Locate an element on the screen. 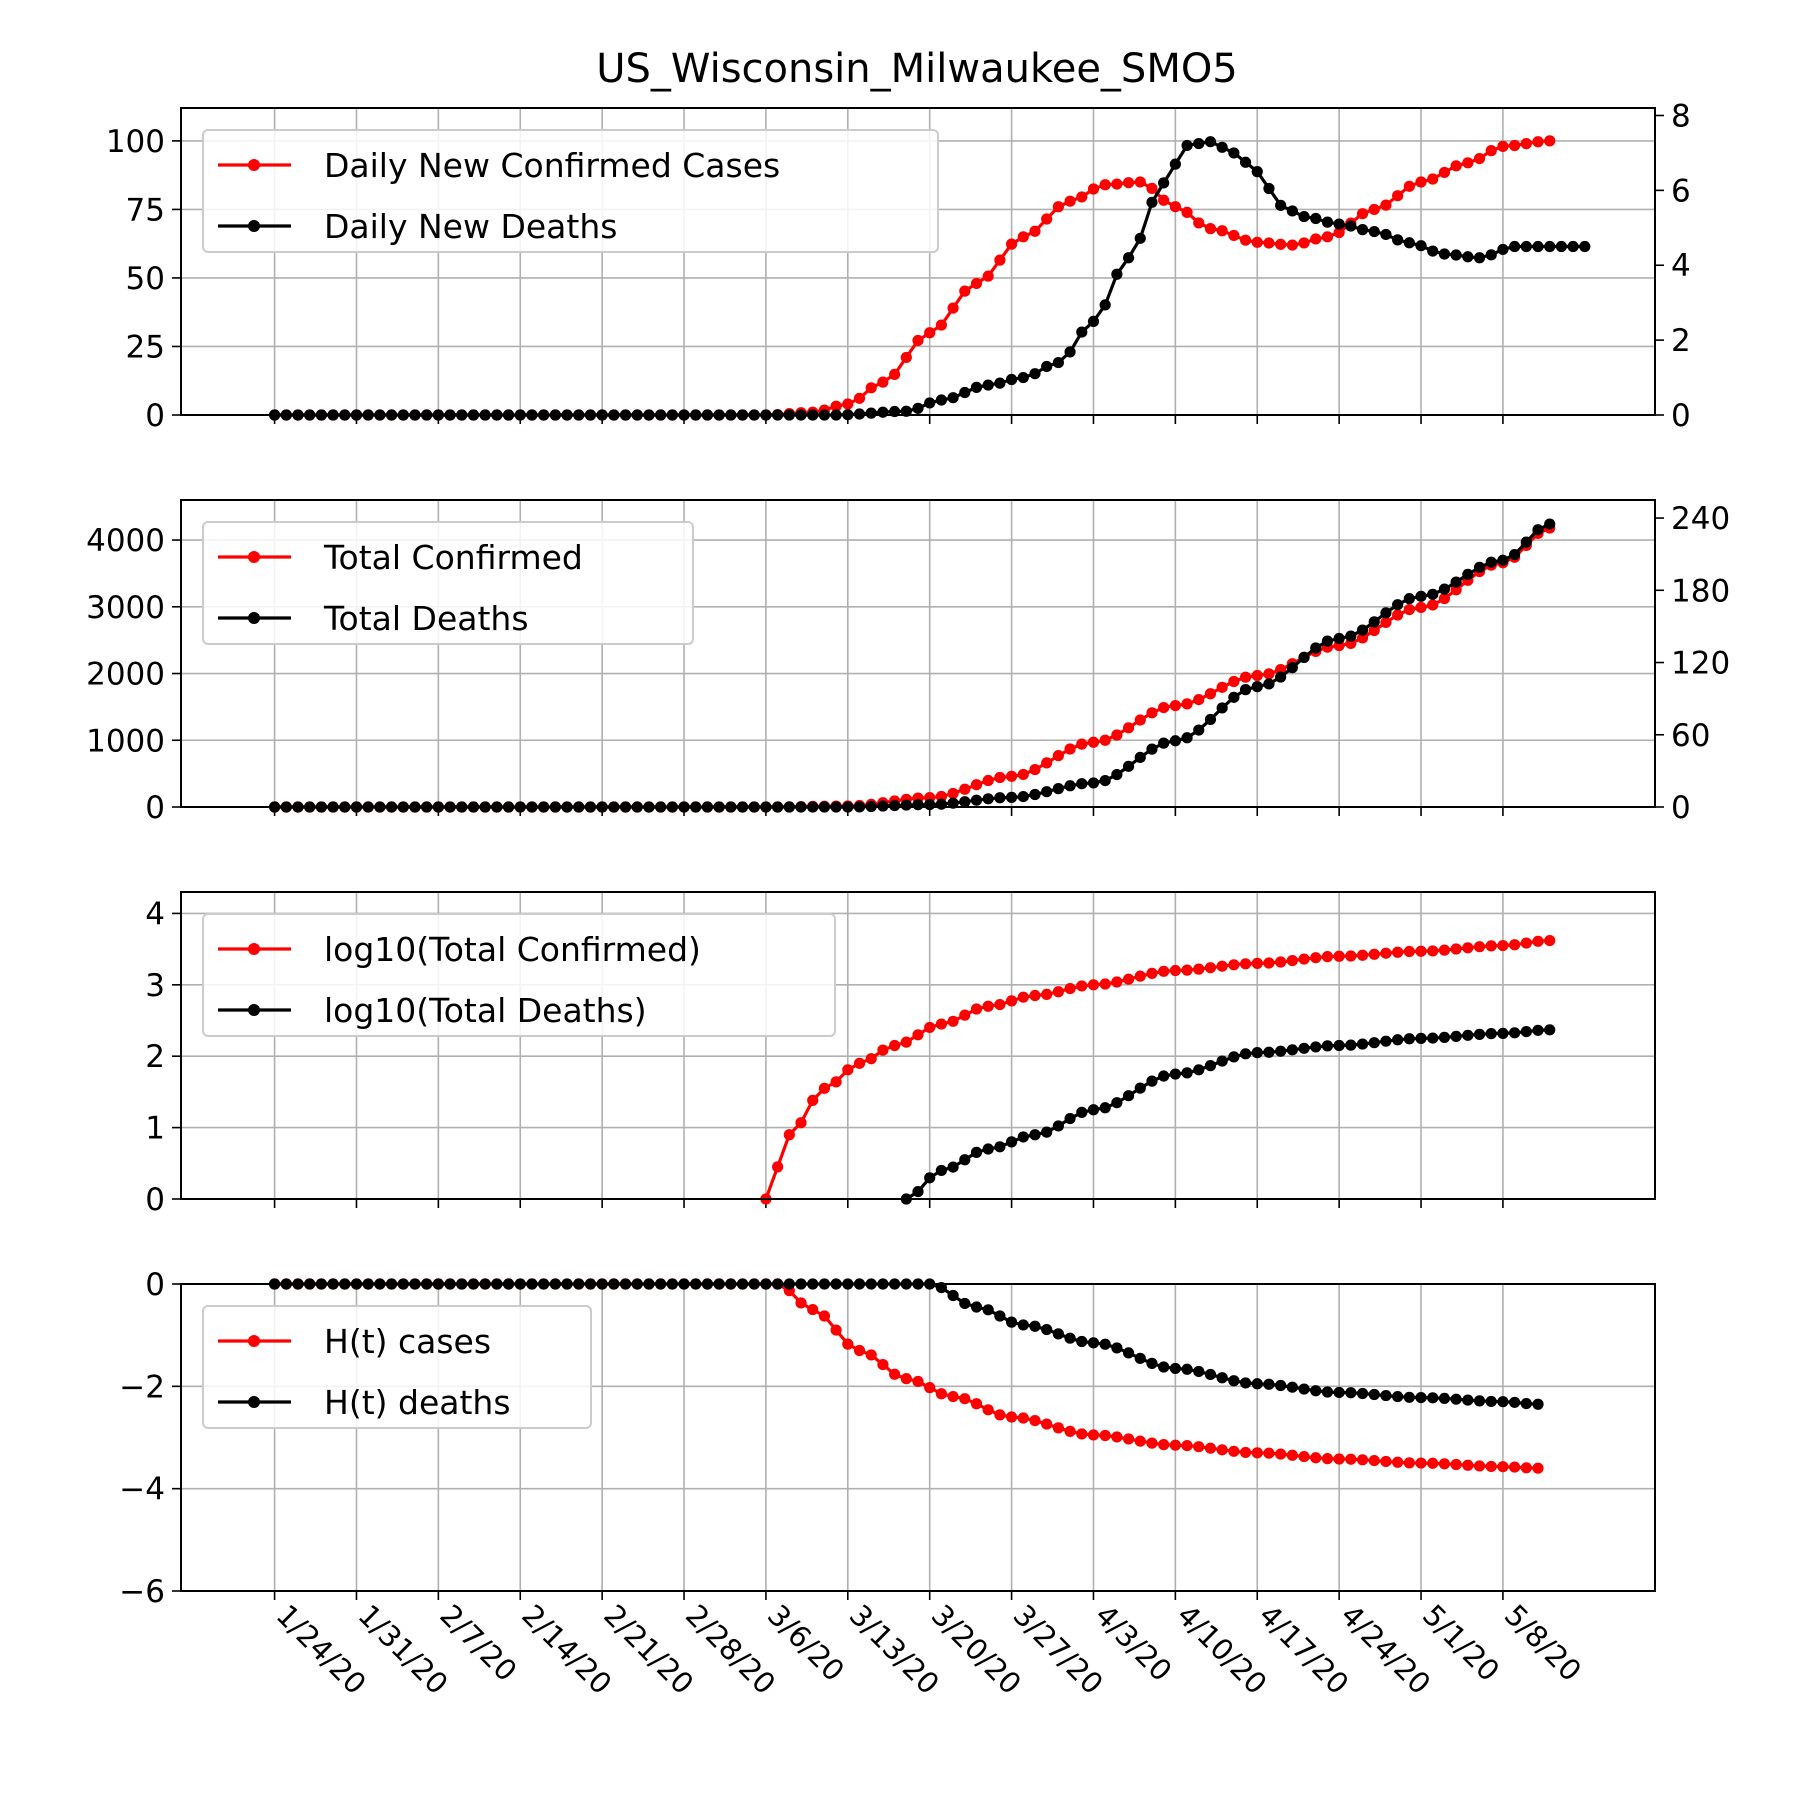  x-tick-label: 1/31/20 is located at coordinates (403, 1649).